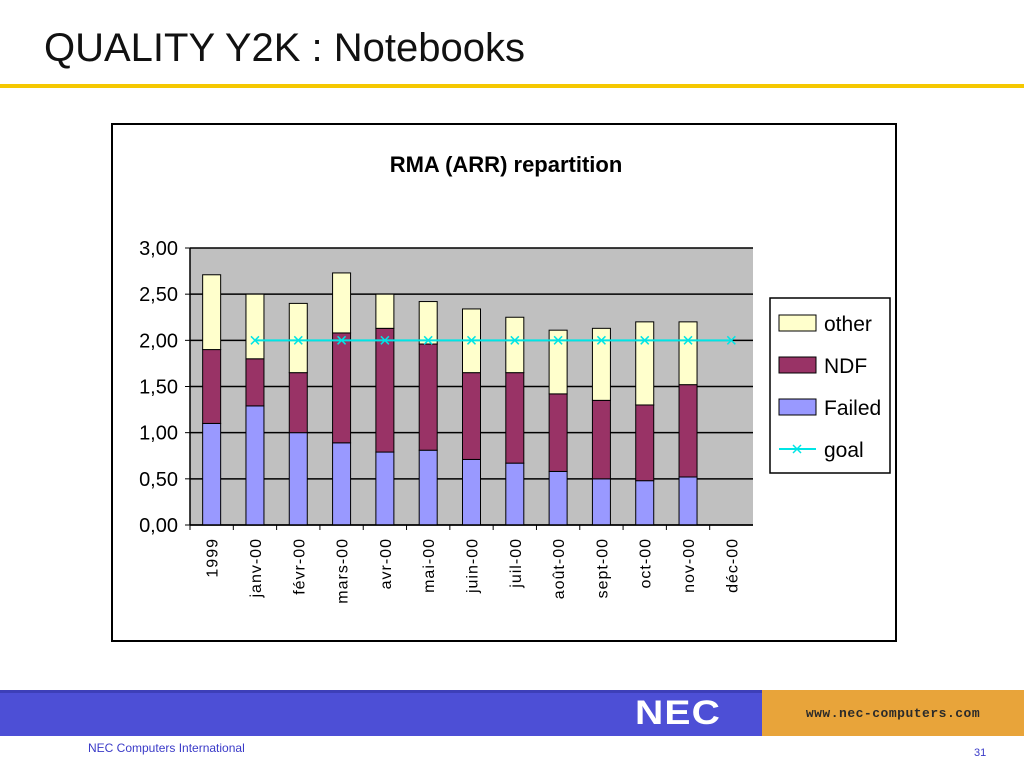 The width and height of the screenshot is (1024, 768). What do you see at coordinates (512, 691) in the screenshot?
I see `footer-band-edge` at bounding box center [512, 691].